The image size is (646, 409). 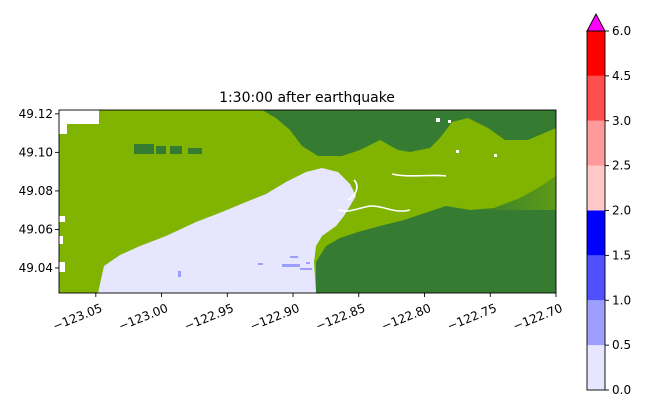 What do you see at coordinates (406, 317) in the screenshot?
I see `x-tick-label: −122.80` at bounding box center [406, 317].